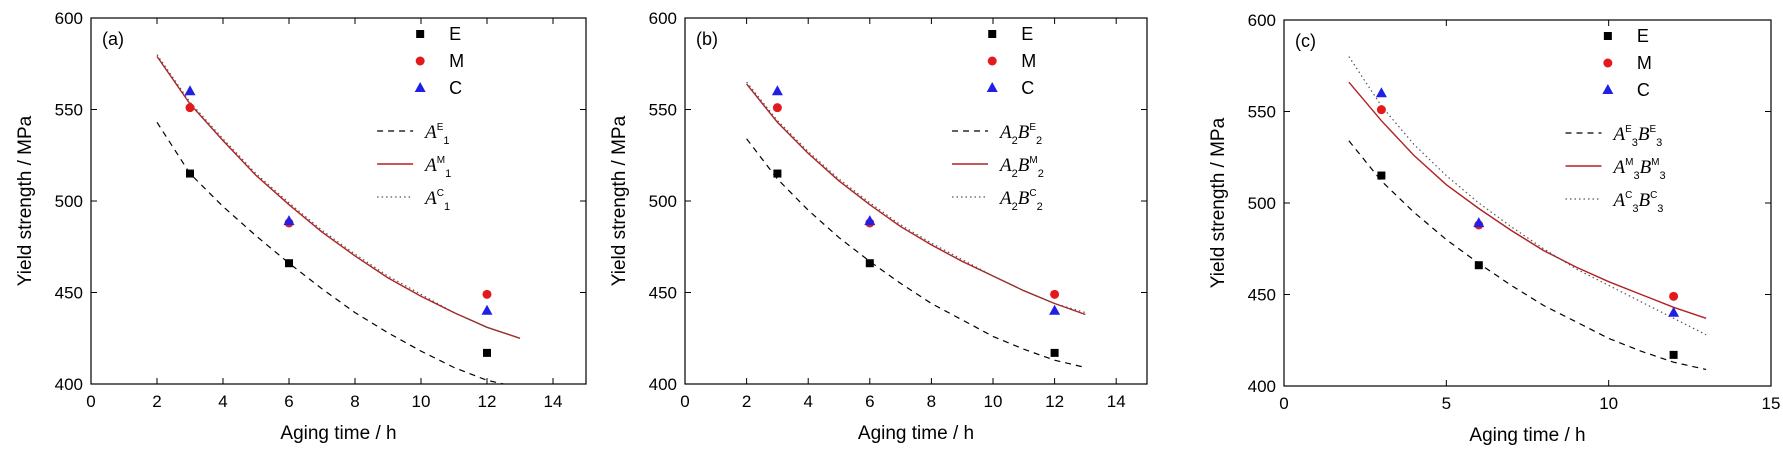 The height and width of the screenshot is (453, 1783). I want to click on panel-label: (a), so click(113, 39).